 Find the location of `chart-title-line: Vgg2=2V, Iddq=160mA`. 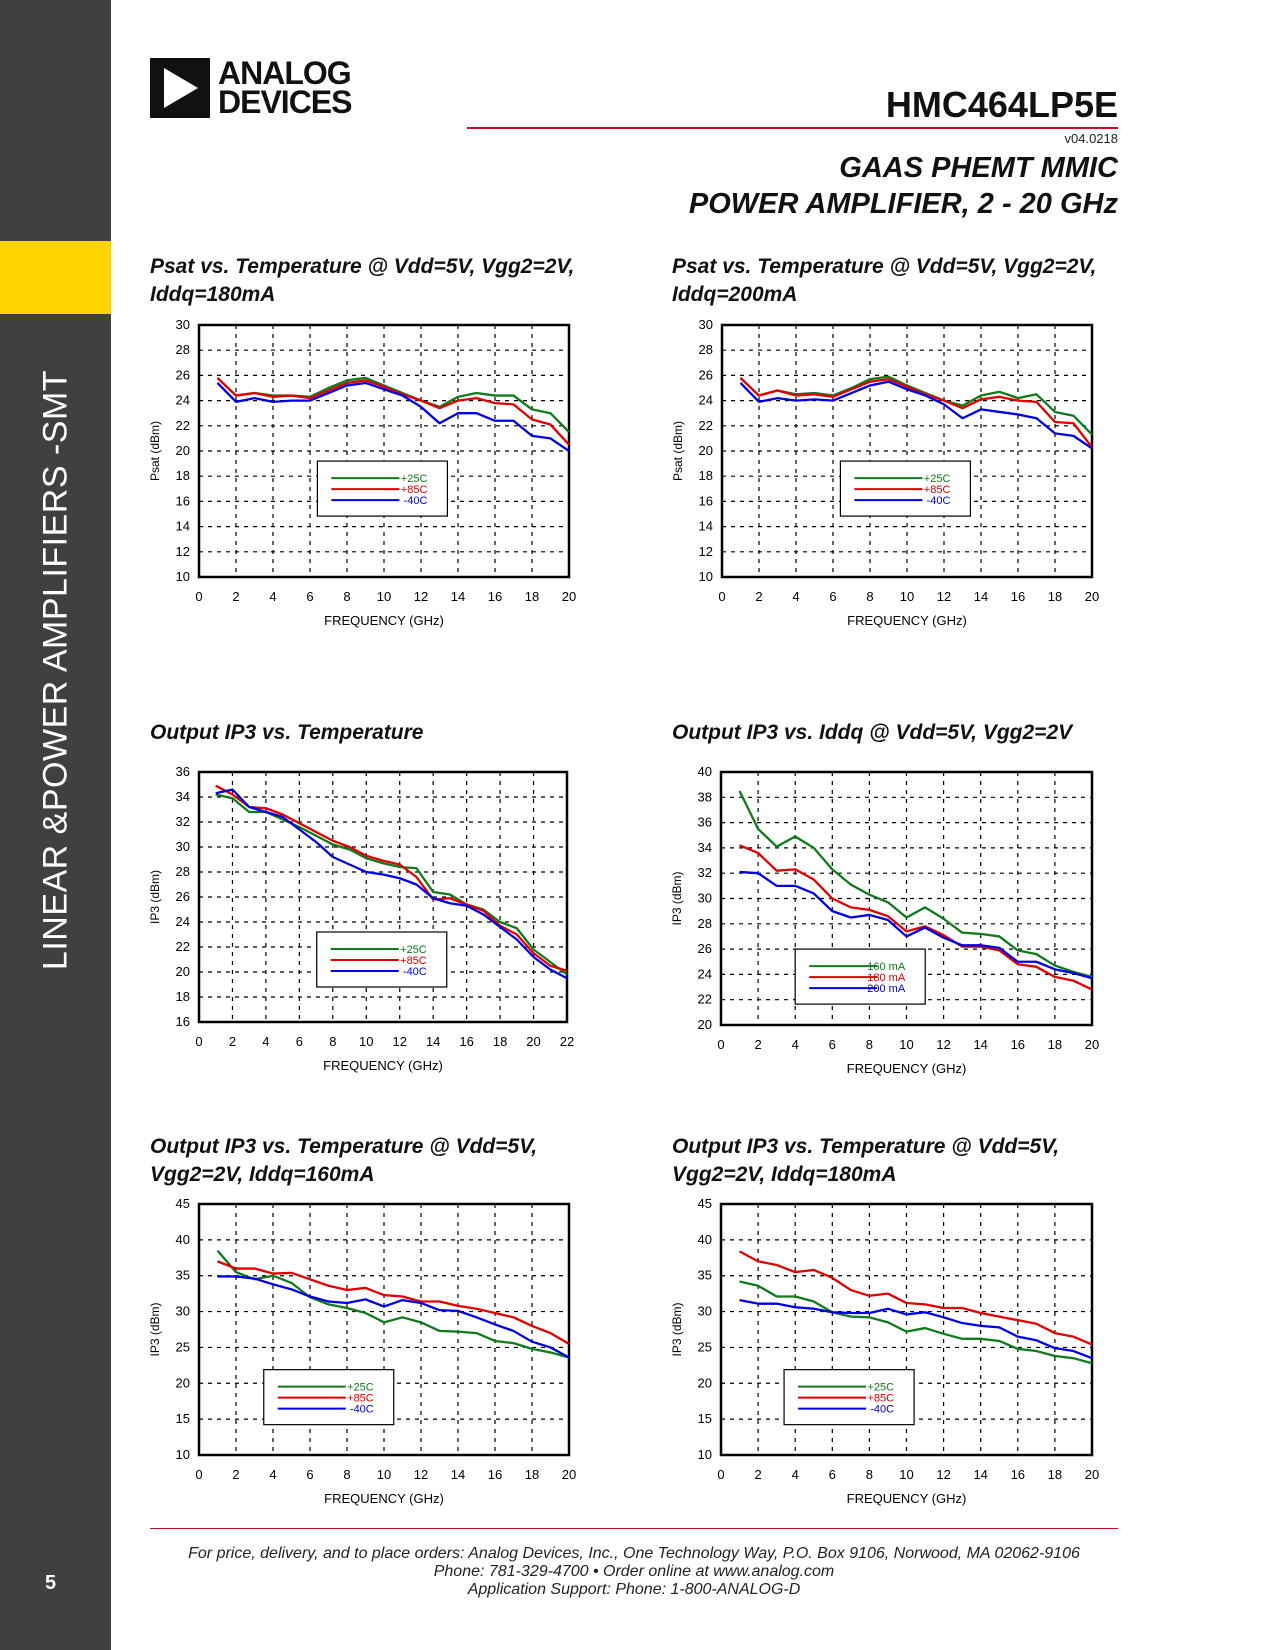

chart-title-line: Vgg2=2V, Iddq=160mA is located at coordinates (262, 1174).